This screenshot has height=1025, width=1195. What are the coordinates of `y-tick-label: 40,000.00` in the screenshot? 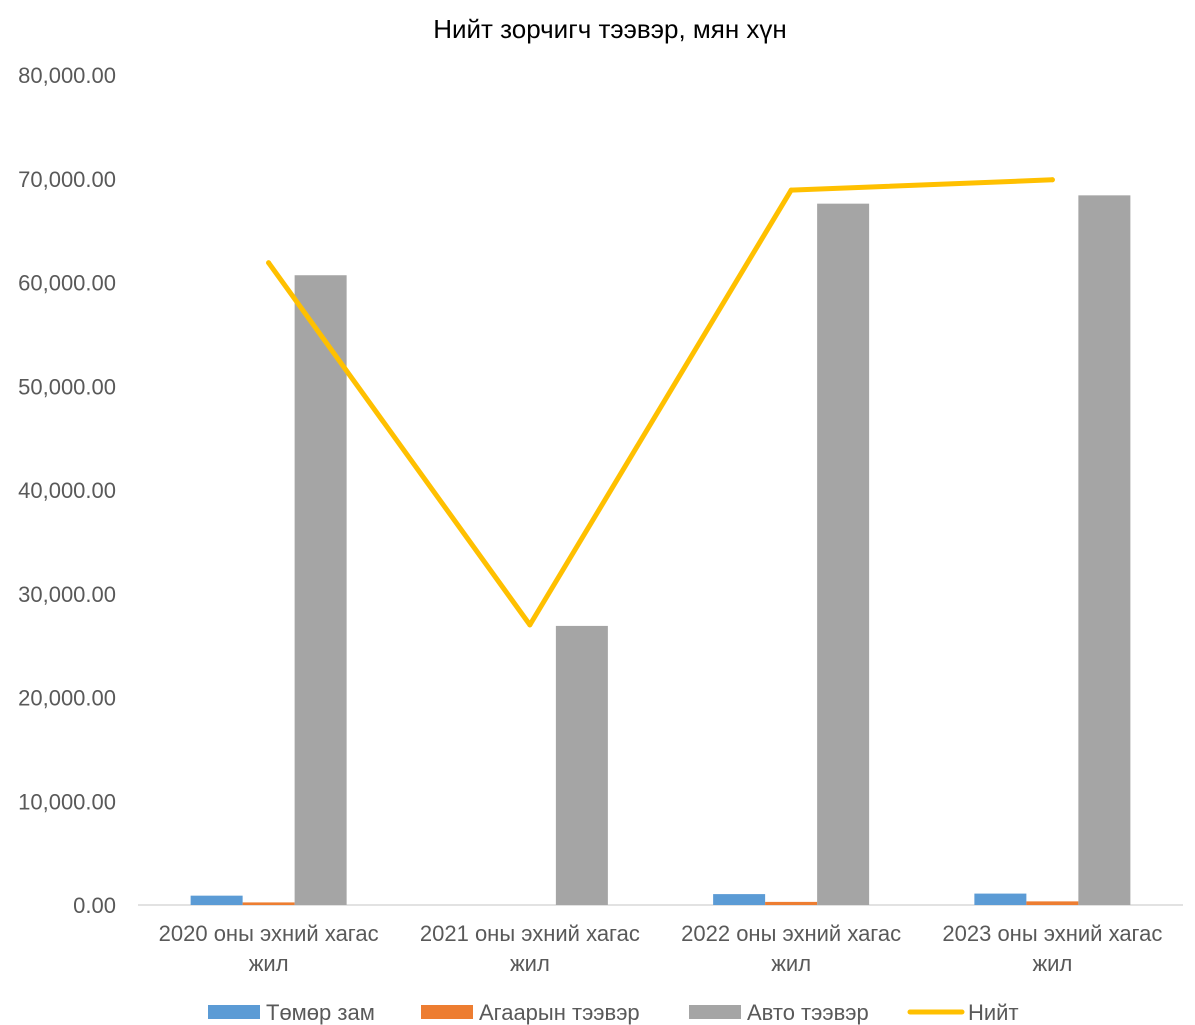 It's located at (67, 490).